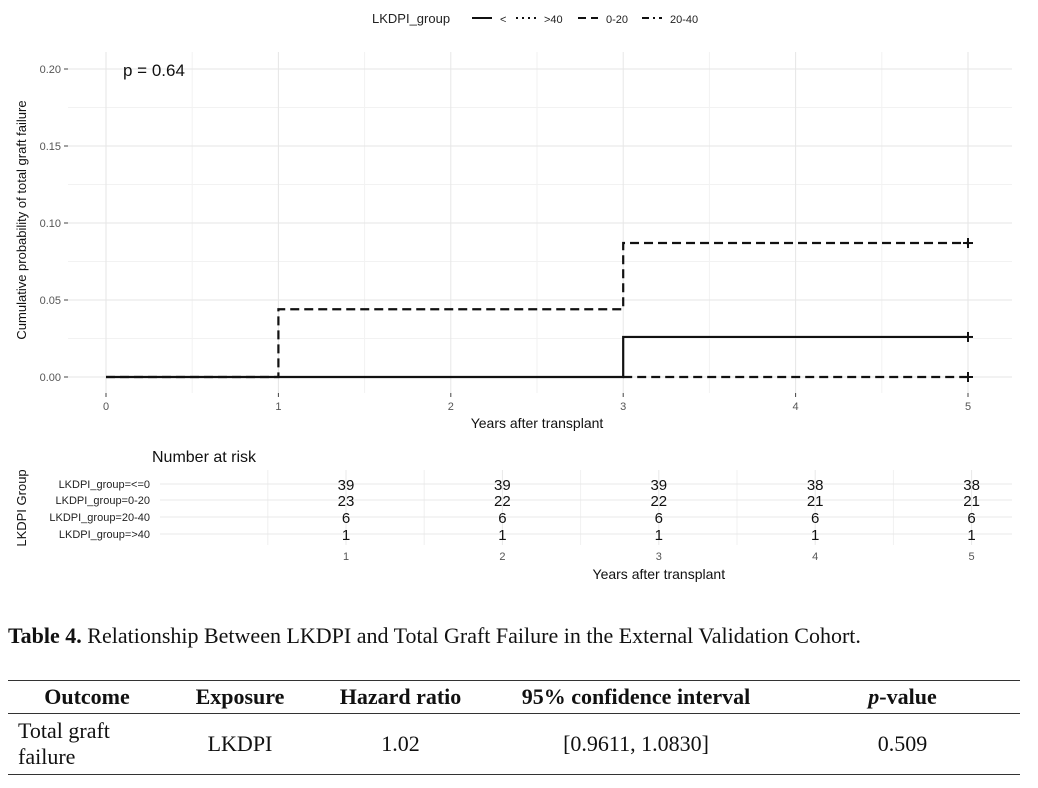  Describe the element at coordinates (240, 697) in the screenshot. I see `header-exposure: Exposure` at that location.